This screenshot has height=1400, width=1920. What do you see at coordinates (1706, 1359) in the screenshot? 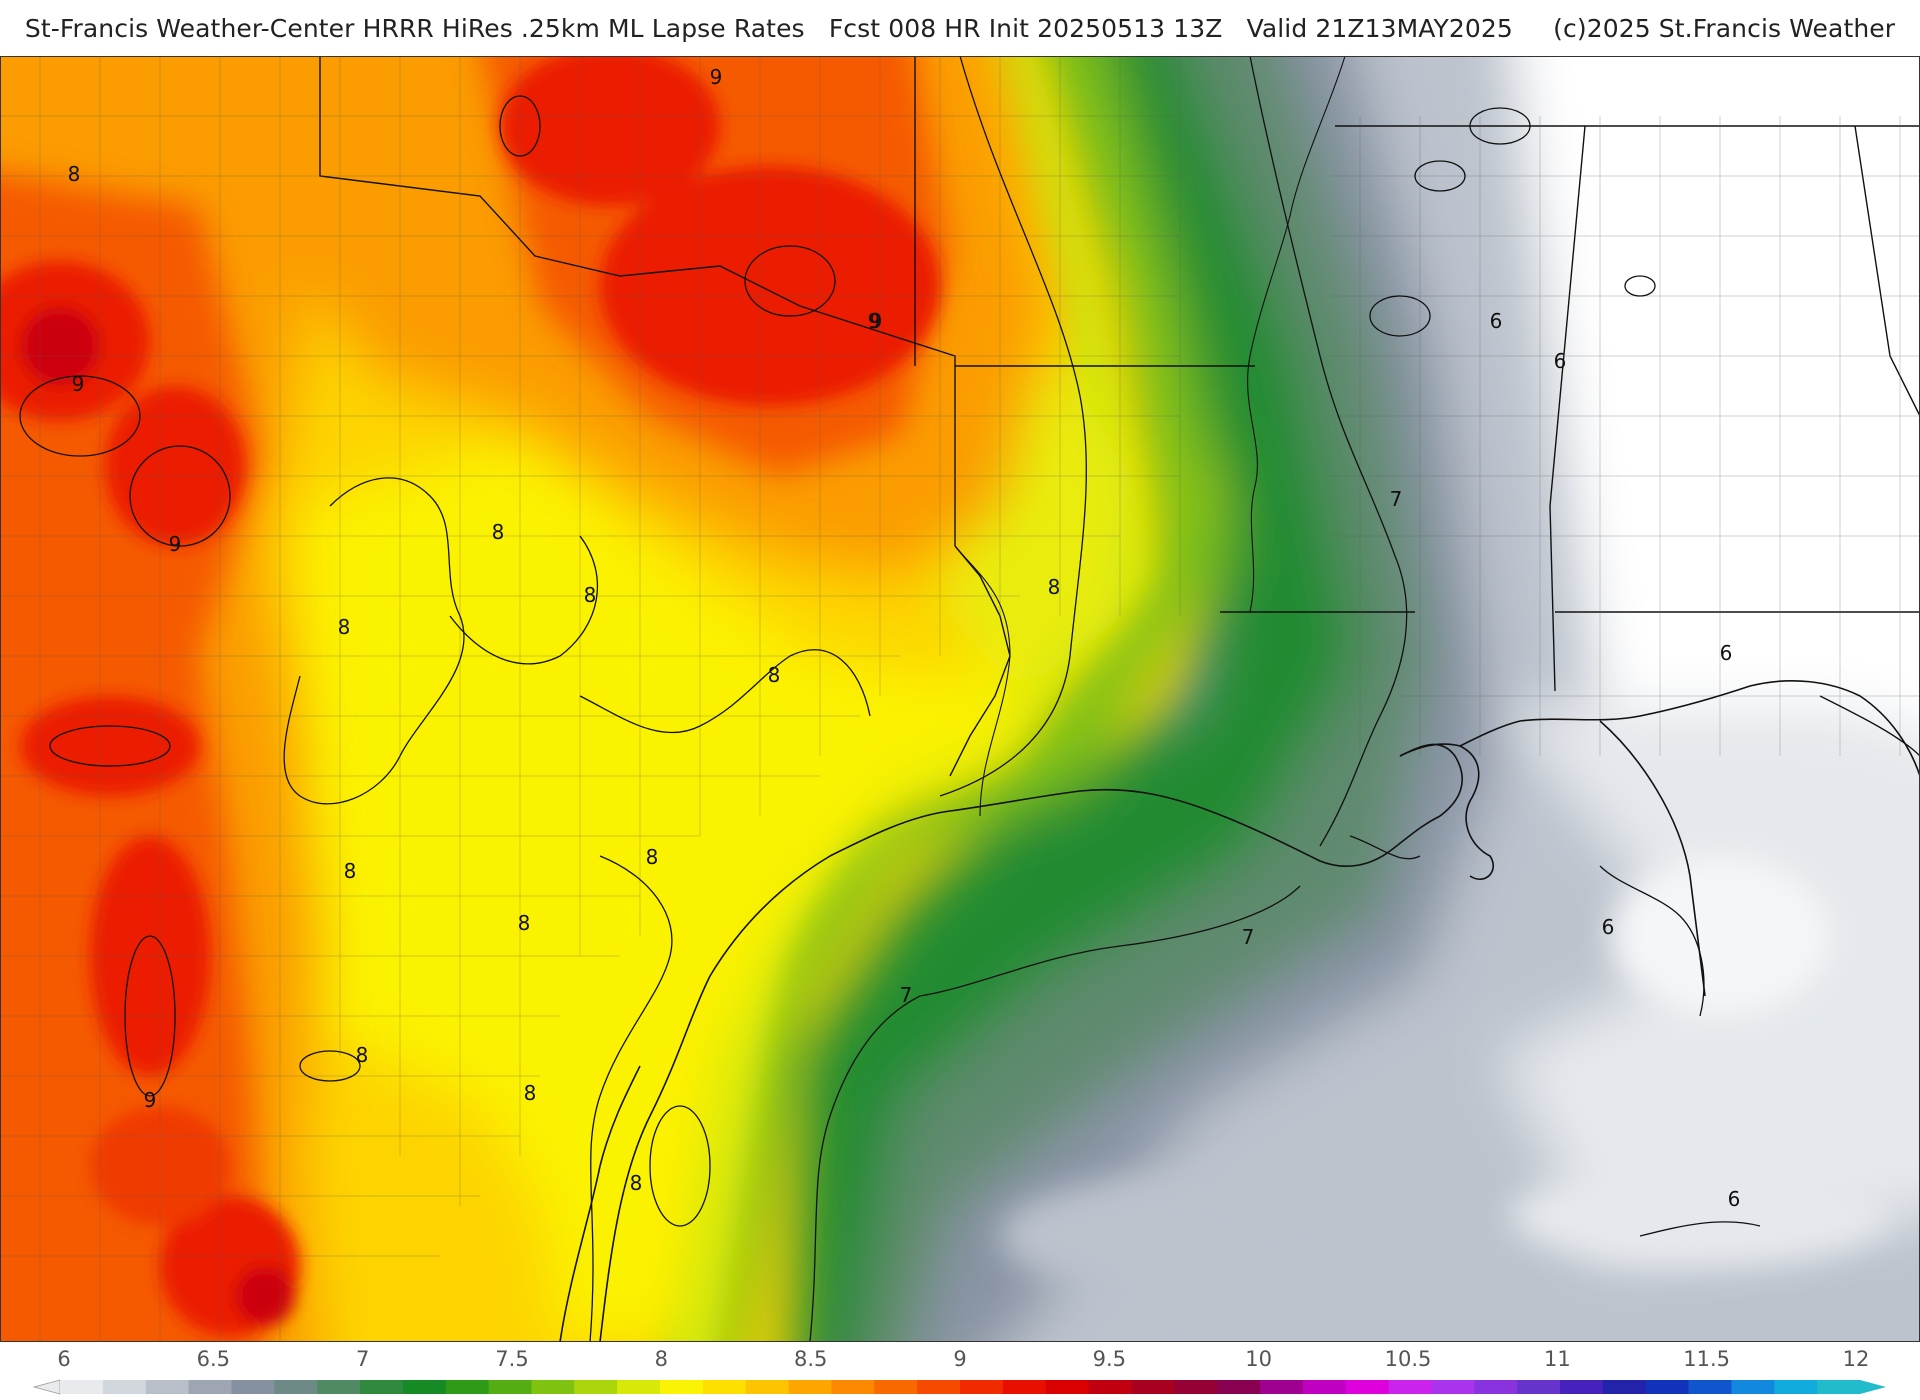
I see `scale-tick-label: 11.5` at bounding box center [1706, 1359].